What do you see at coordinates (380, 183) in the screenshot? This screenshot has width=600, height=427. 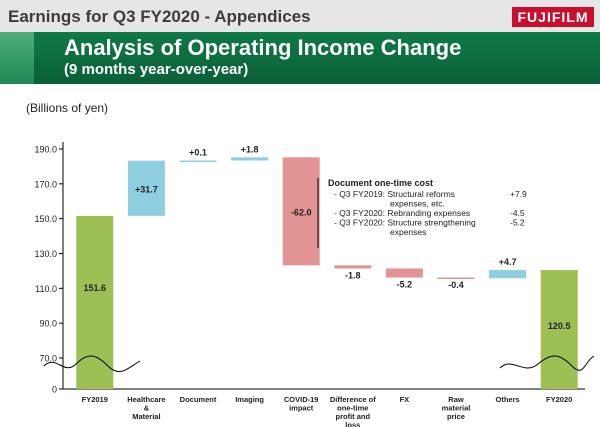 I see `annotation-title: Document one-time cost` at bounding box center [380, 183].